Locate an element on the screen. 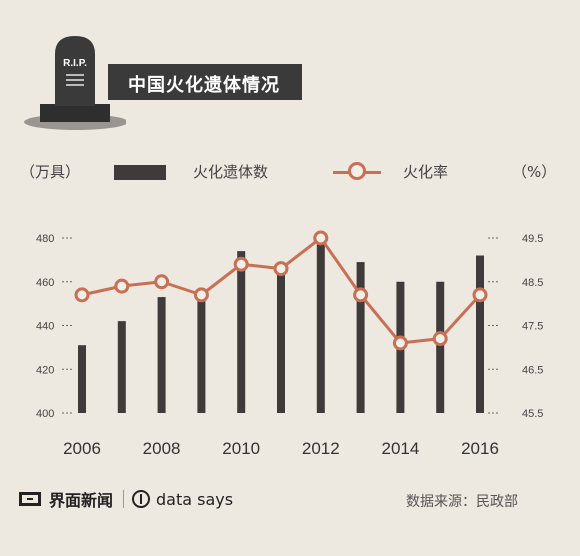 The image size is (580, 556). bar-2010 is located at coordinates (241, 332).